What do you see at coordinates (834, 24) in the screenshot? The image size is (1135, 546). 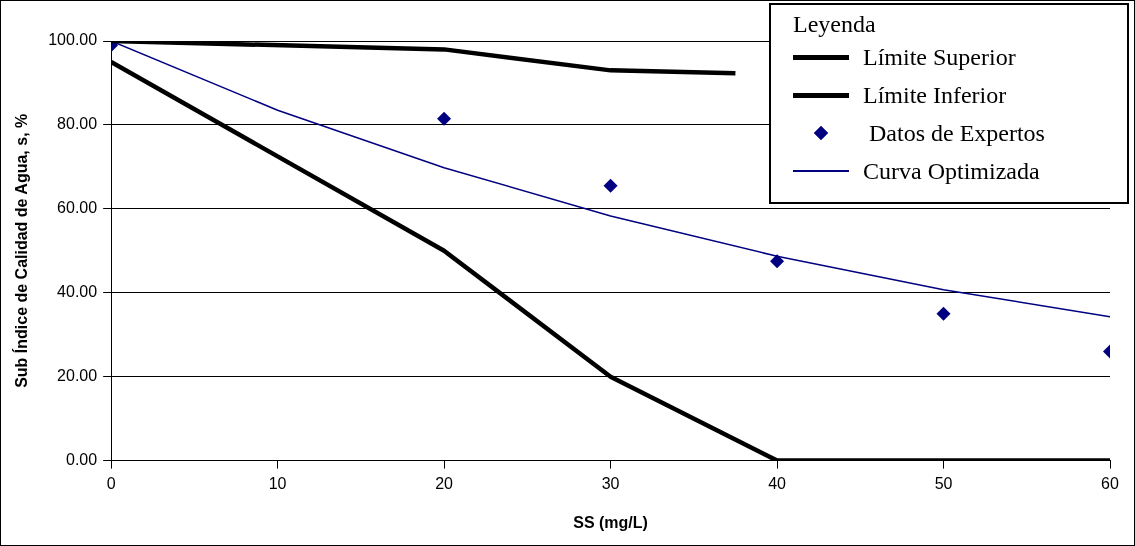 I see `legend-title: Leyenda` at bounding box center [834, 24].